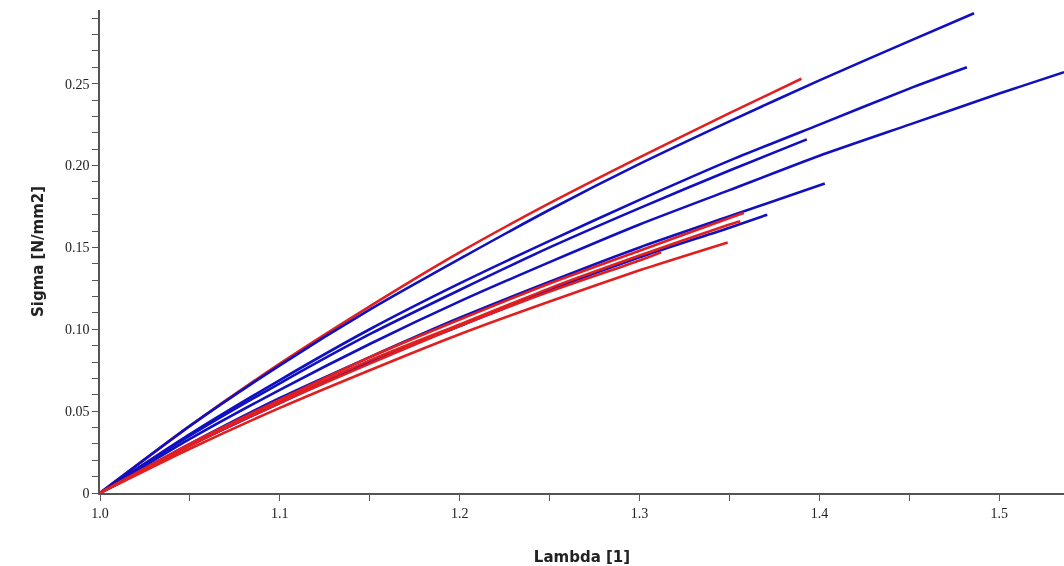 The image size is (1064, 566). I want to click on x-tick-label: 1.0, so click(100, 513).